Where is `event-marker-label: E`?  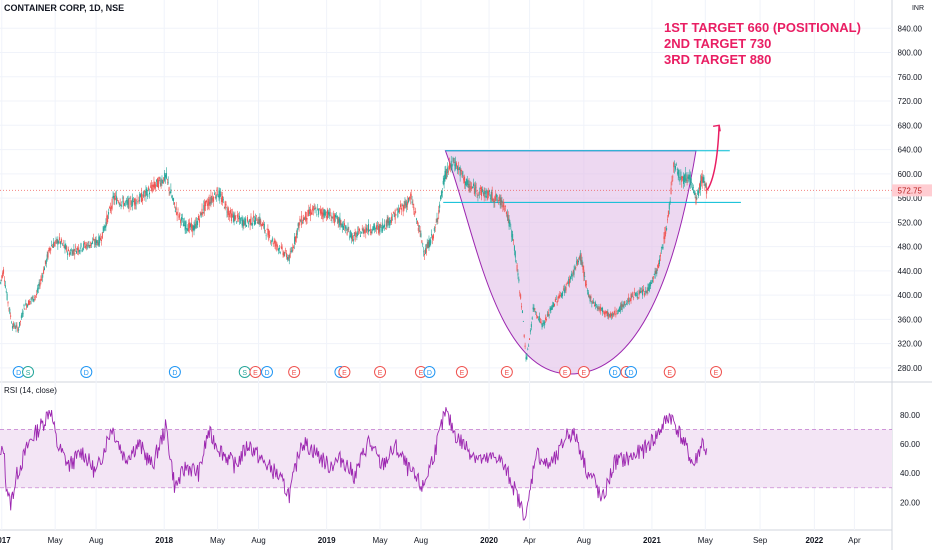
event-marker-label: E is located at coordinates (294, 373).